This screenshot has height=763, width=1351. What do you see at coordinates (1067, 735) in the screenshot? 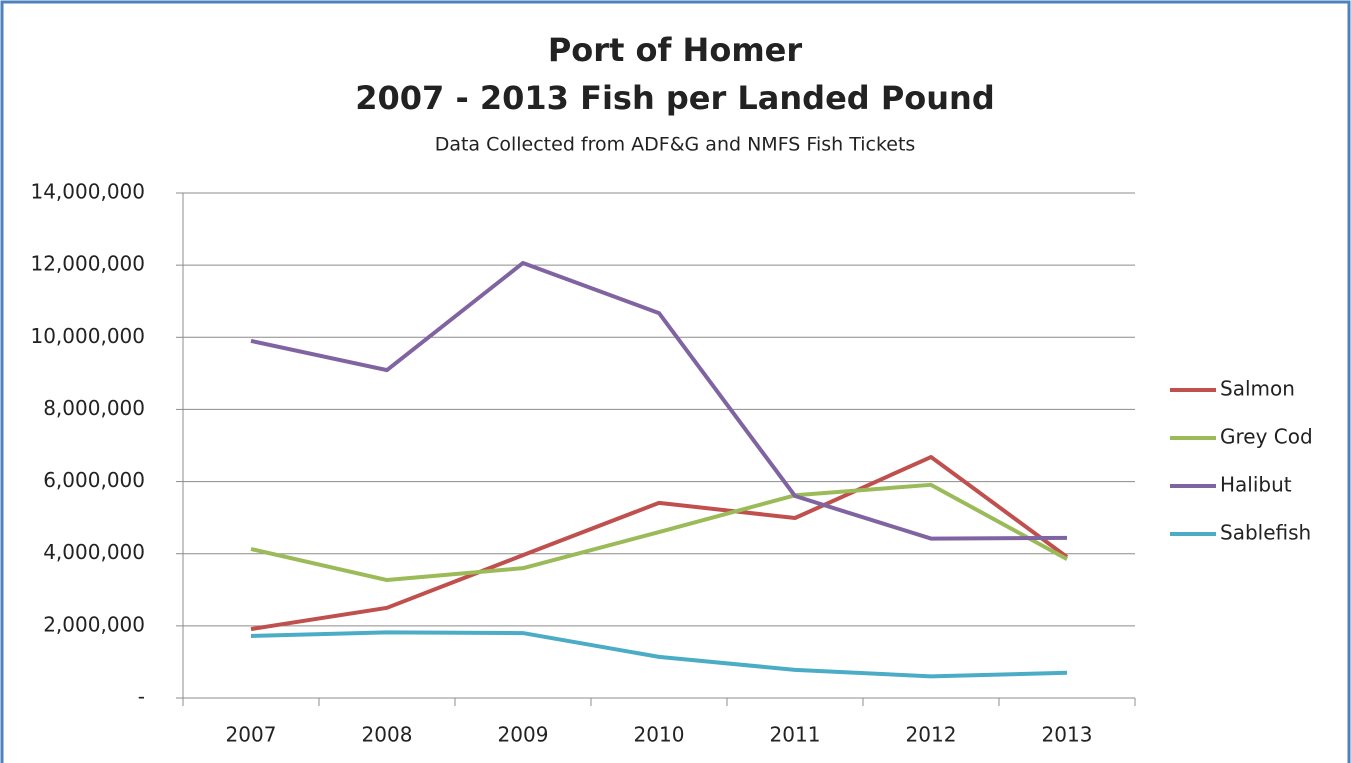
I see `x-tick-label: 2013` at bounding box center [1067, 735].